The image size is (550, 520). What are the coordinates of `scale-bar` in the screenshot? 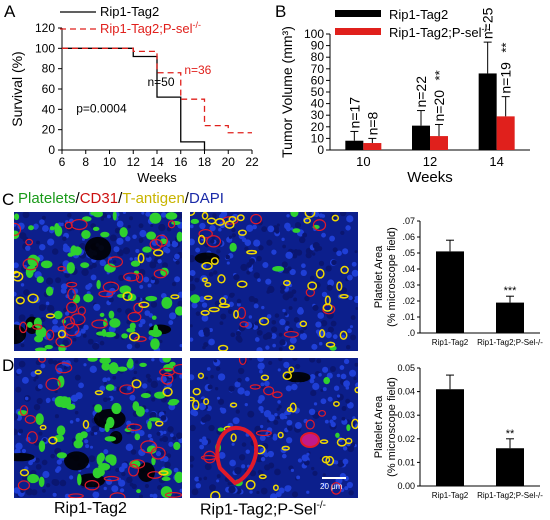 It's located at (334, 478).